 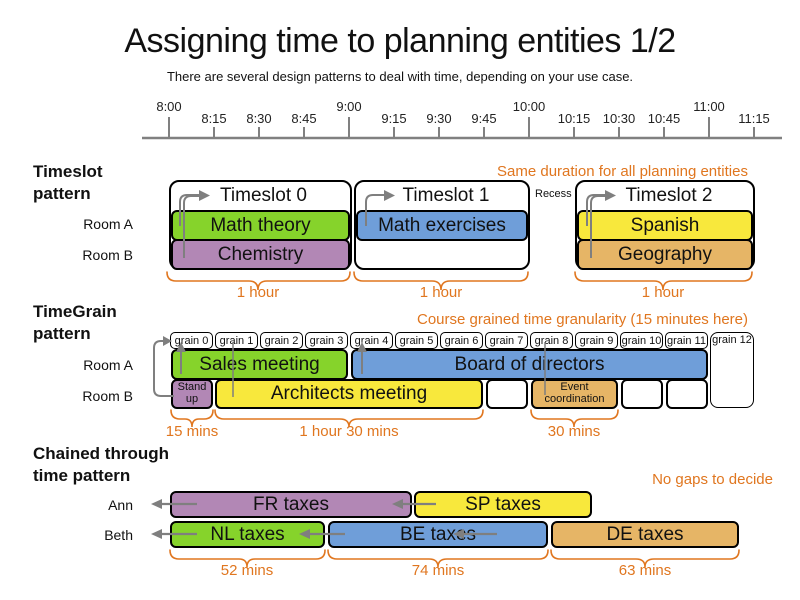 What do you see at coordinates (260, 225) in the screenshot?
I see `event-math-theory: Math theory` at bounding box center [260, 225].